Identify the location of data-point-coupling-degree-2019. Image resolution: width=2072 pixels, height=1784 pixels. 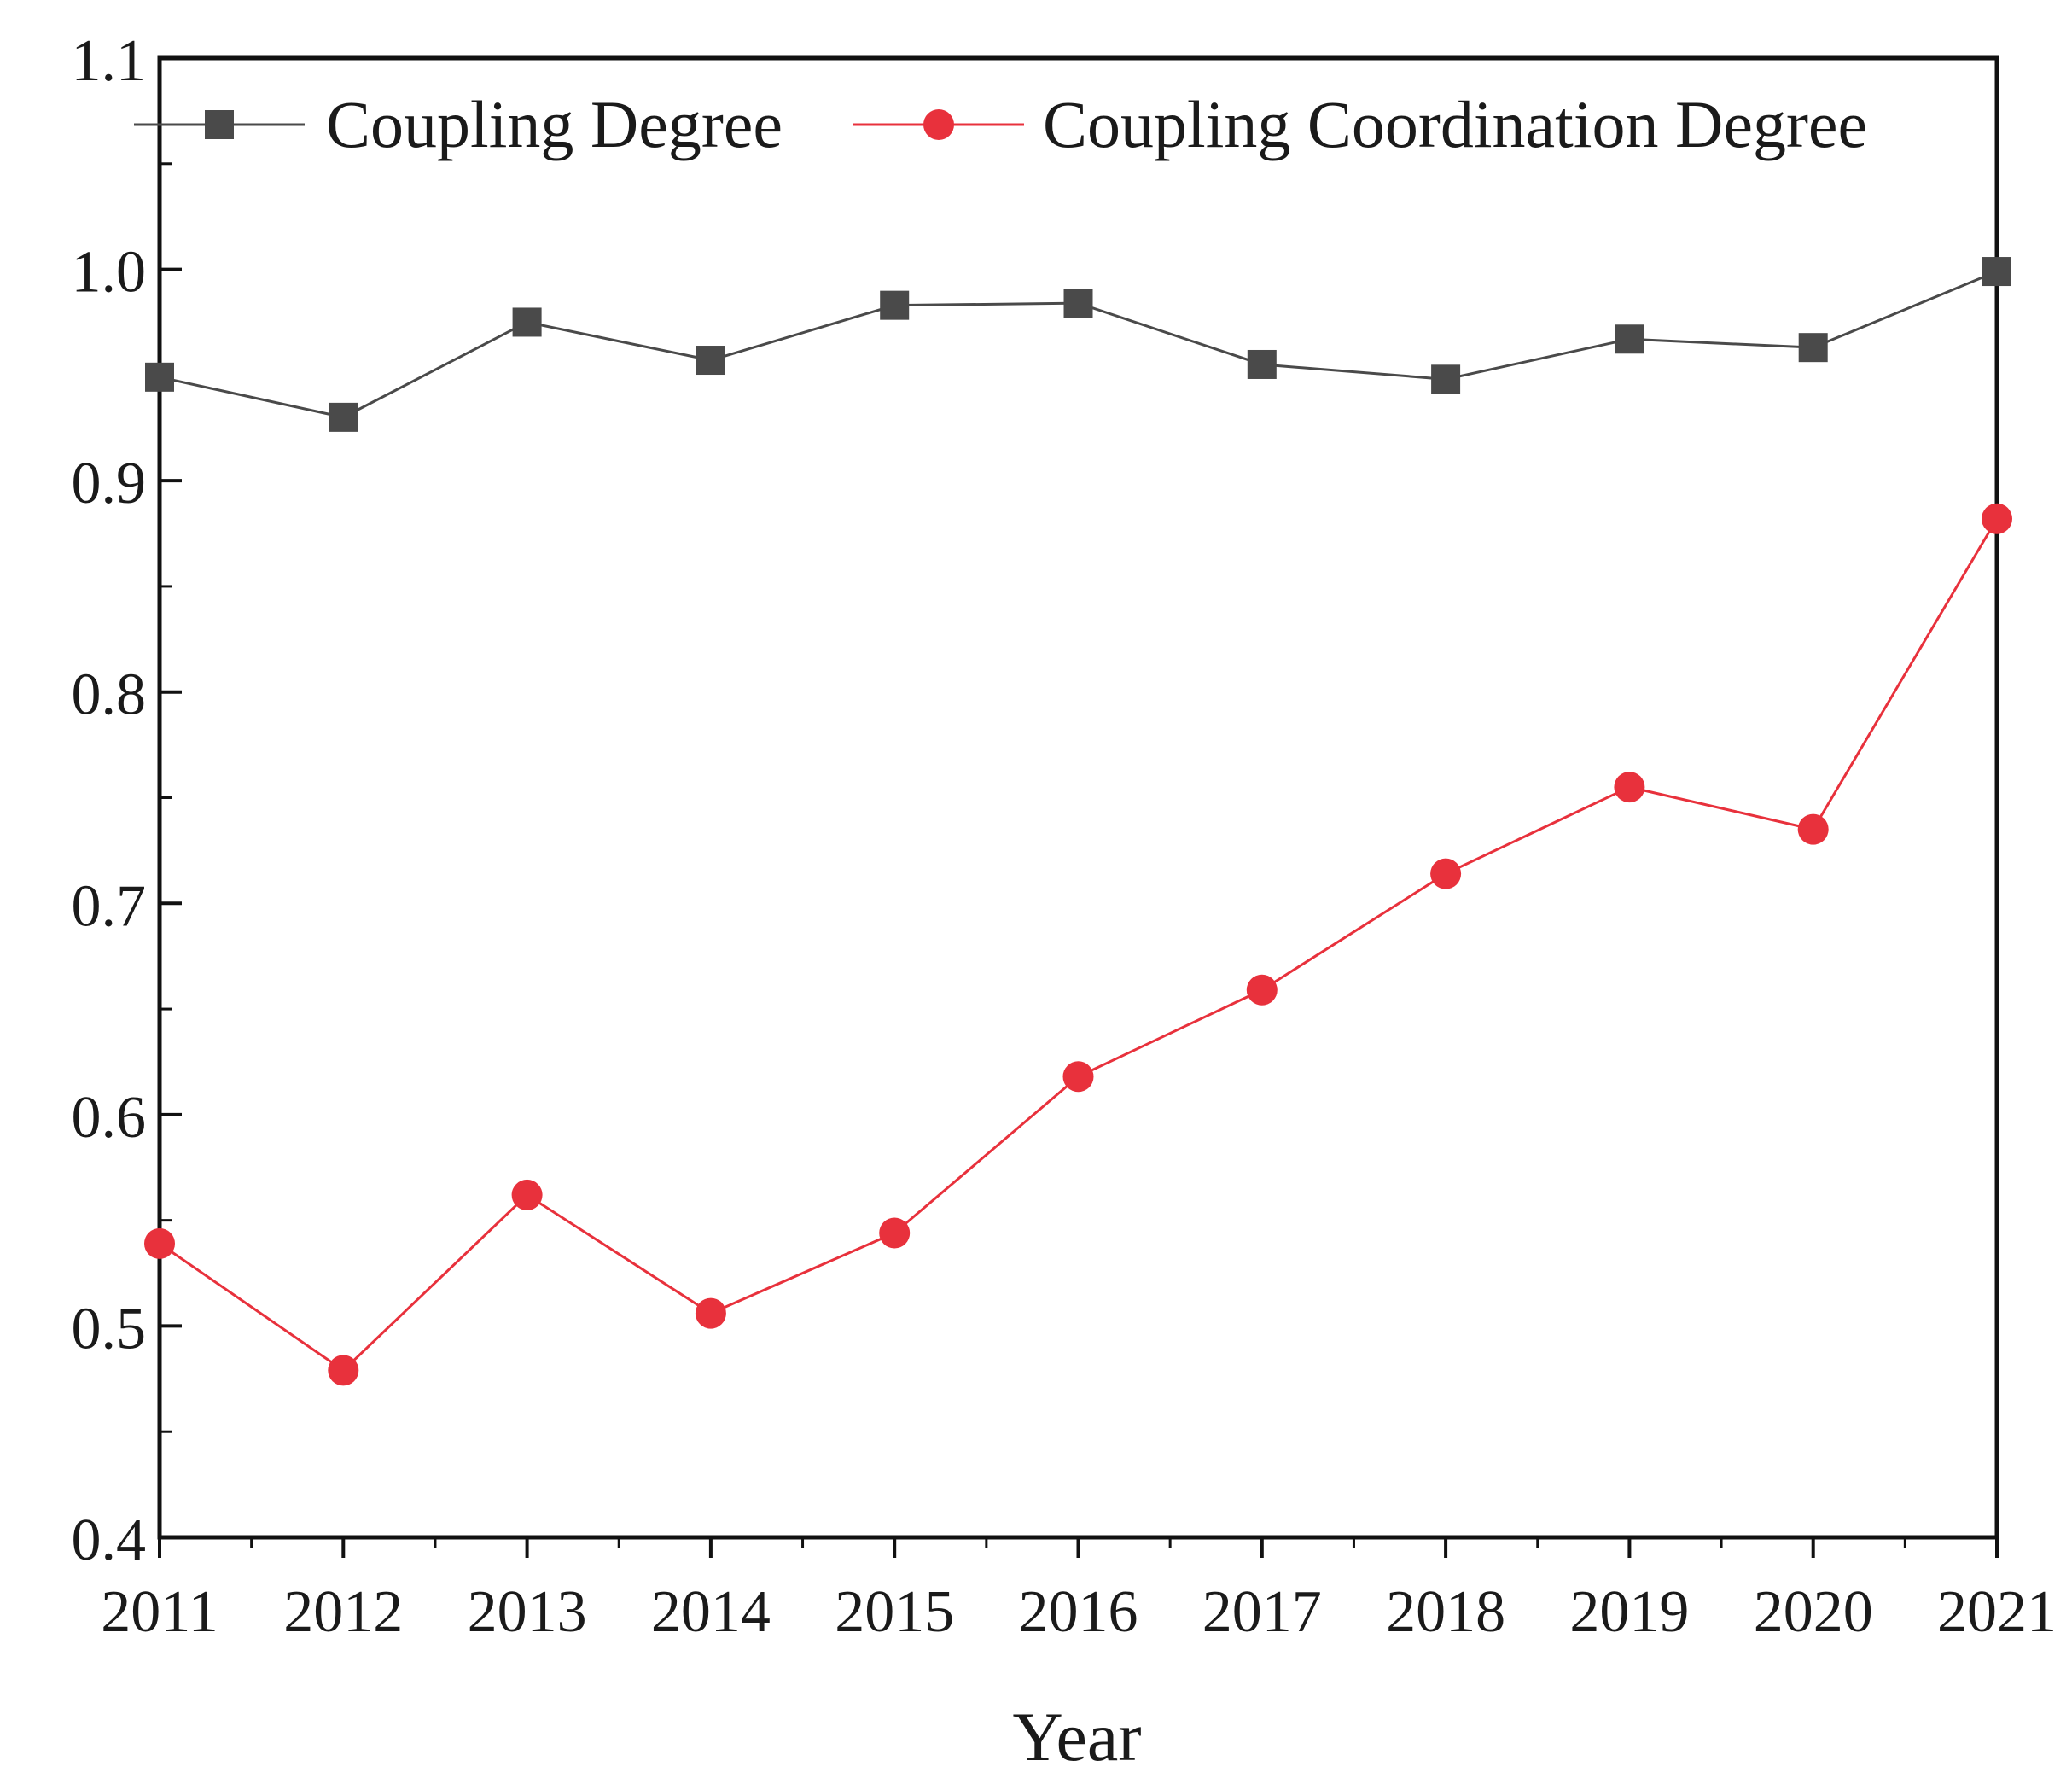
(1629, 339).